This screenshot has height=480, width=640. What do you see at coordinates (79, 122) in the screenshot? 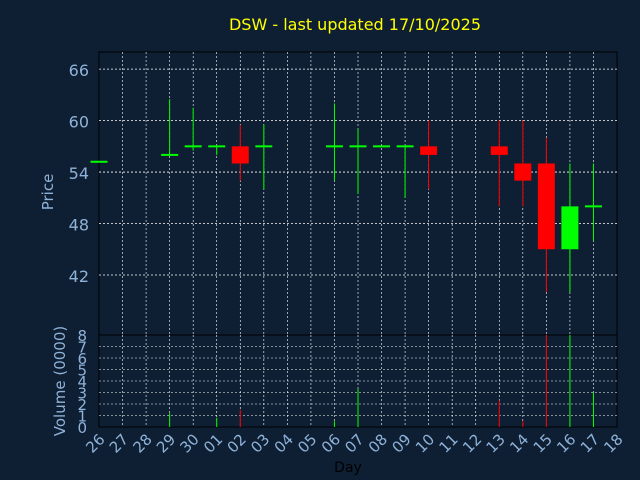
I see `price-tick-label: 60` at bounding box center [79, 122].